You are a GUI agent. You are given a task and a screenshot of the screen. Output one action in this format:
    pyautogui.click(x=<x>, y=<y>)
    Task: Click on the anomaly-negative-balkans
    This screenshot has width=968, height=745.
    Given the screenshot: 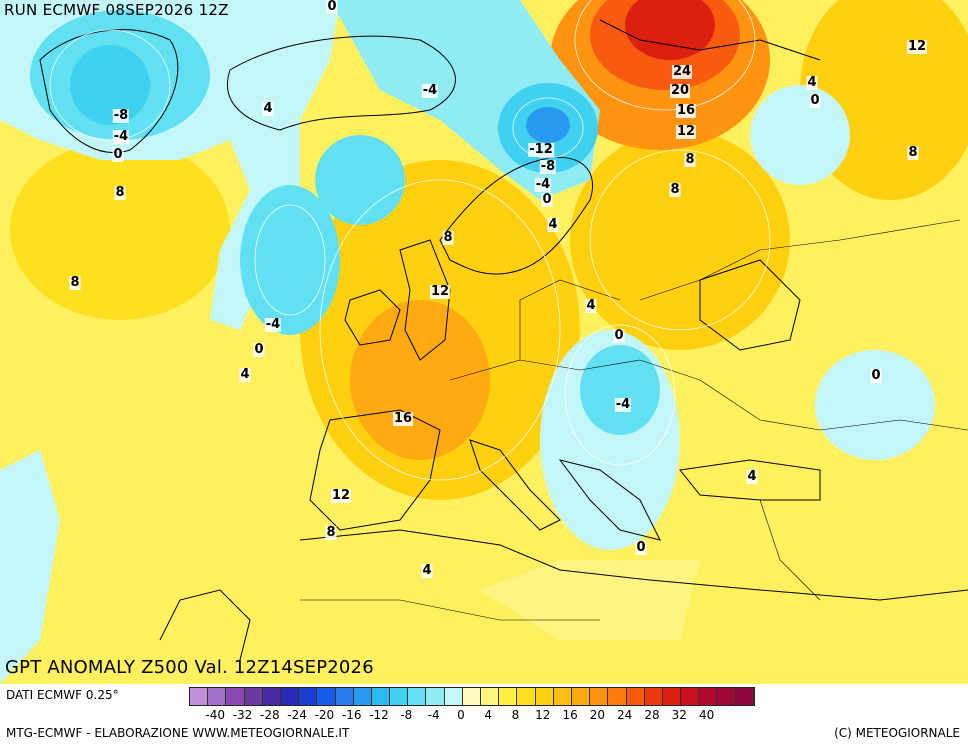 What is the action you would take?
    pyautogui.click(x=620, y=390)
    